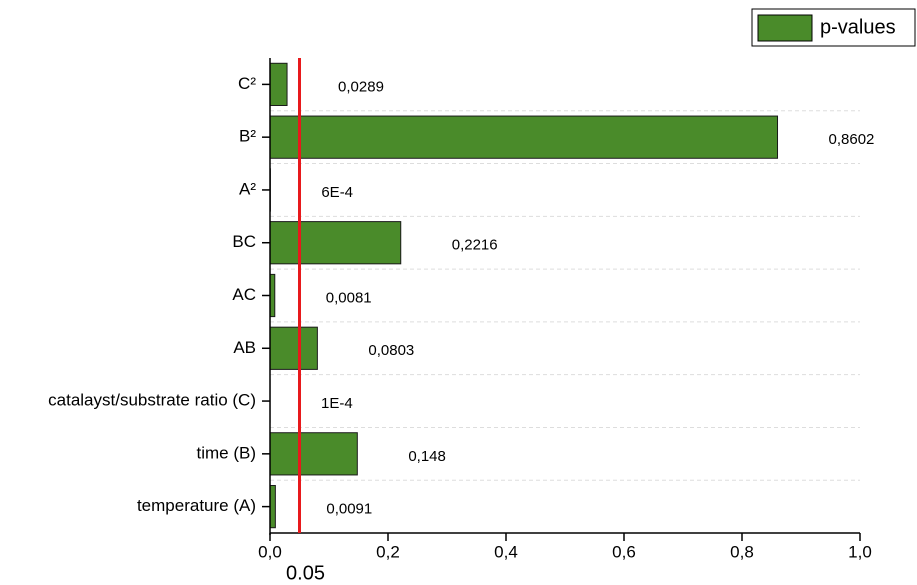  What do you see at coordinates (337, 192) in the screenshot?
I see `value-label: 6E-4` at bounding box center [337, 192].